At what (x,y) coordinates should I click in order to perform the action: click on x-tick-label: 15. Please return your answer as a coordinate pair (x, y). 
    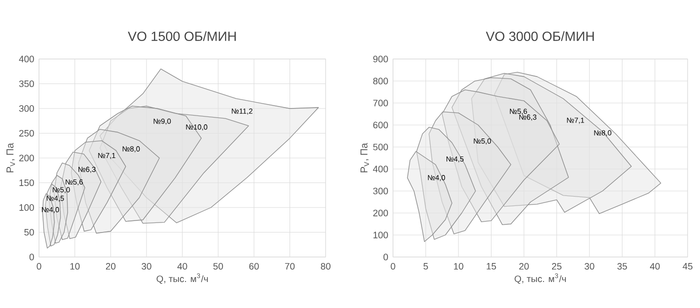
    Looking at the image, I should click on (491, 266).